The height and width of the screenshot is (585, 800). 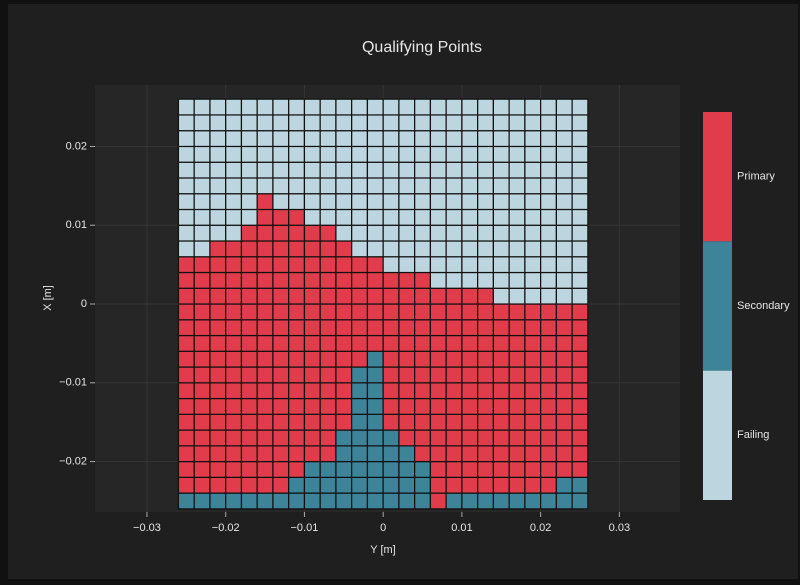 I want to click on x-tick-label: 0.03, so click(x=619, y=528).